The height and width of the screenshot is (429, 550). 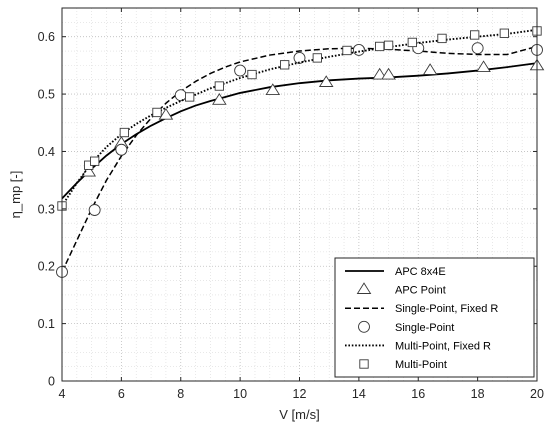 I want to click on legend-label: APC 8x4E, so click(x=420, y=272).